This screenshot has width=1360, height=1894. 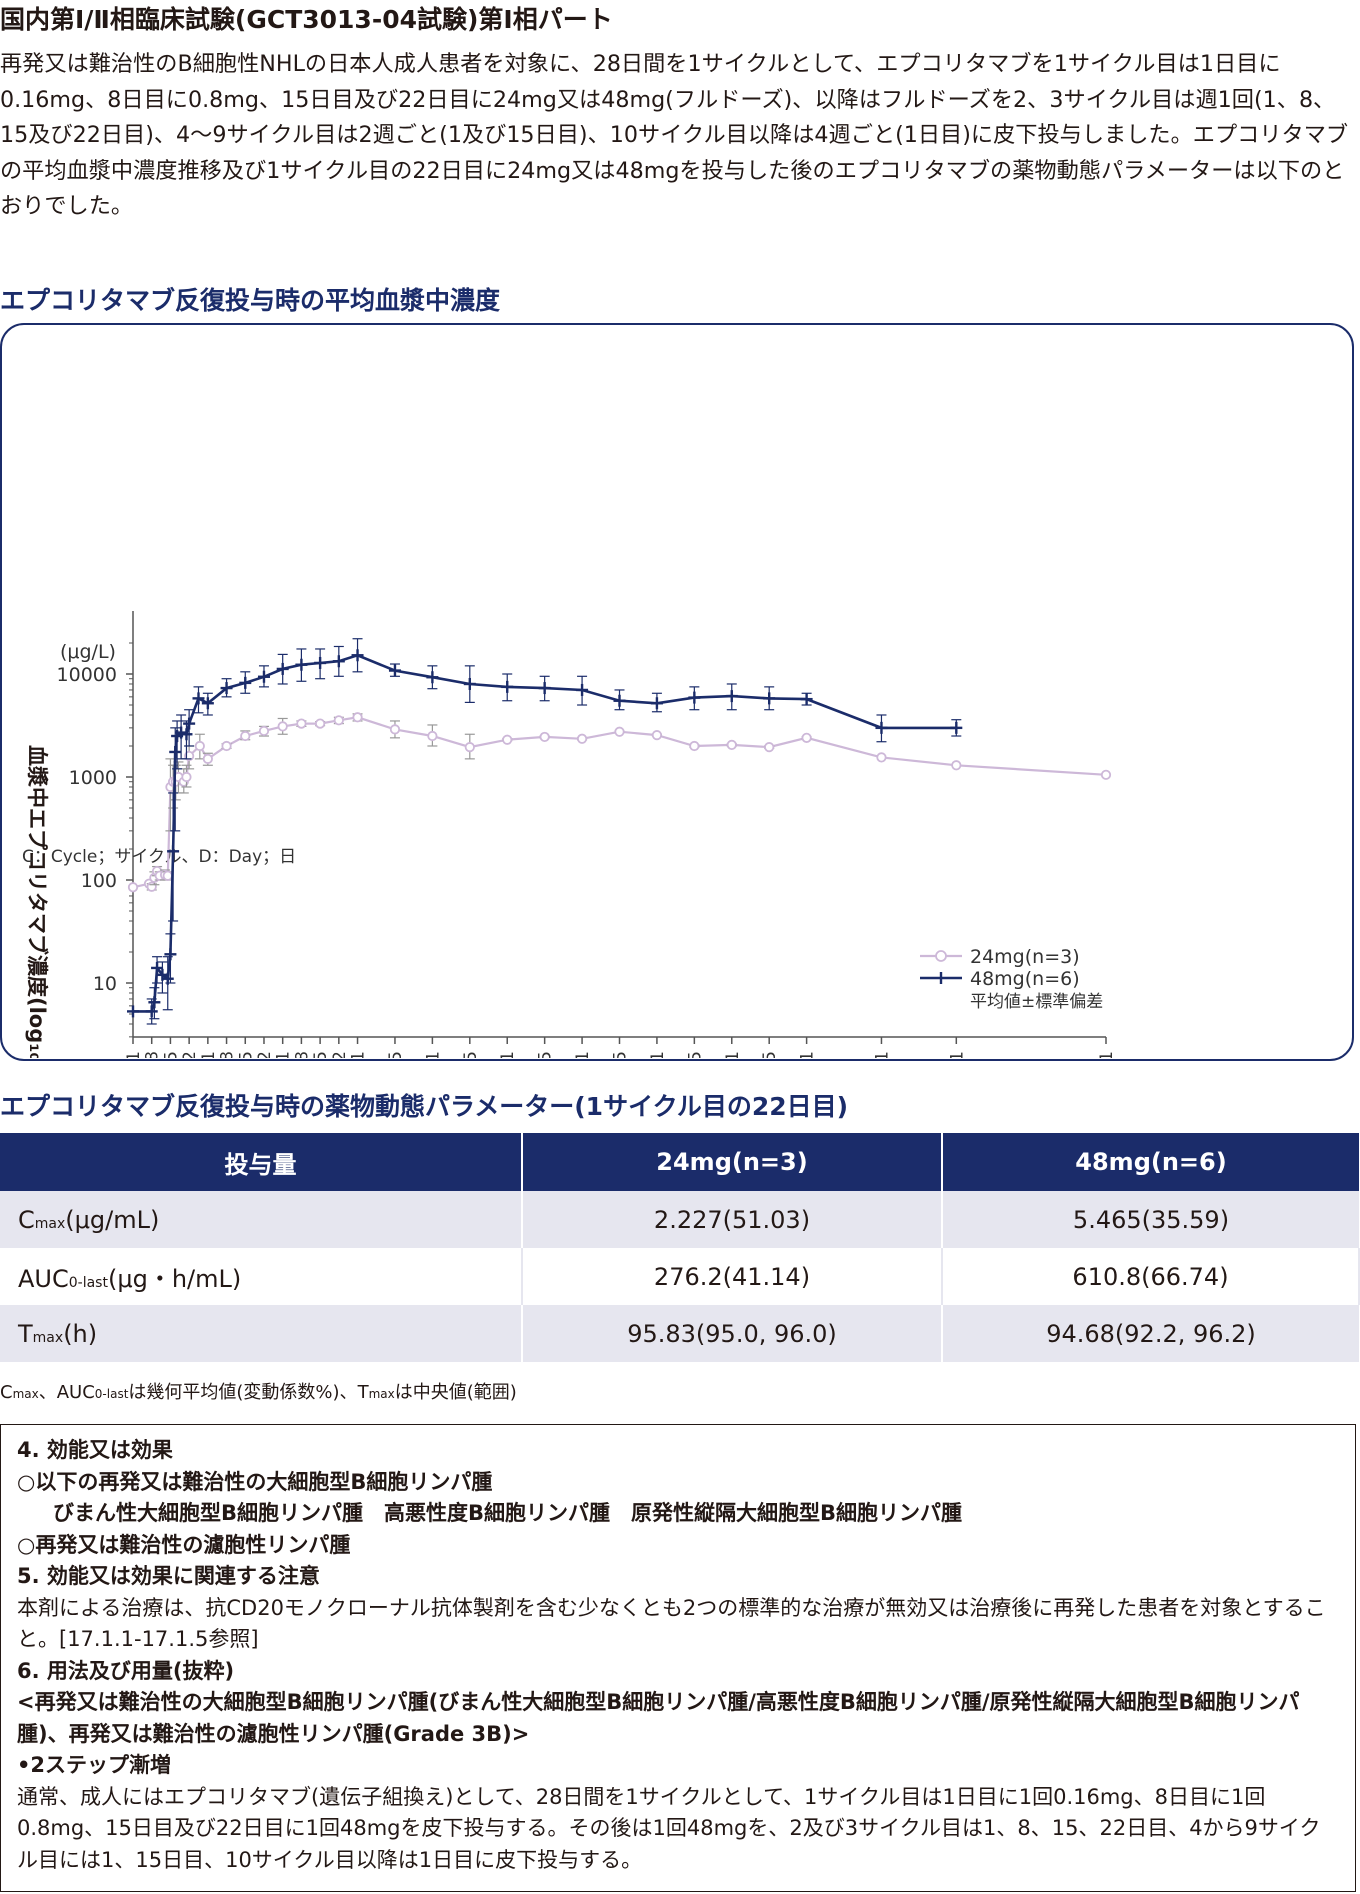 What do you see at coordinates (732, 1276) in the screenshot?
I see `pk-auc-24mg: 276.2(41.14)` at bounding box center [732, 1276].